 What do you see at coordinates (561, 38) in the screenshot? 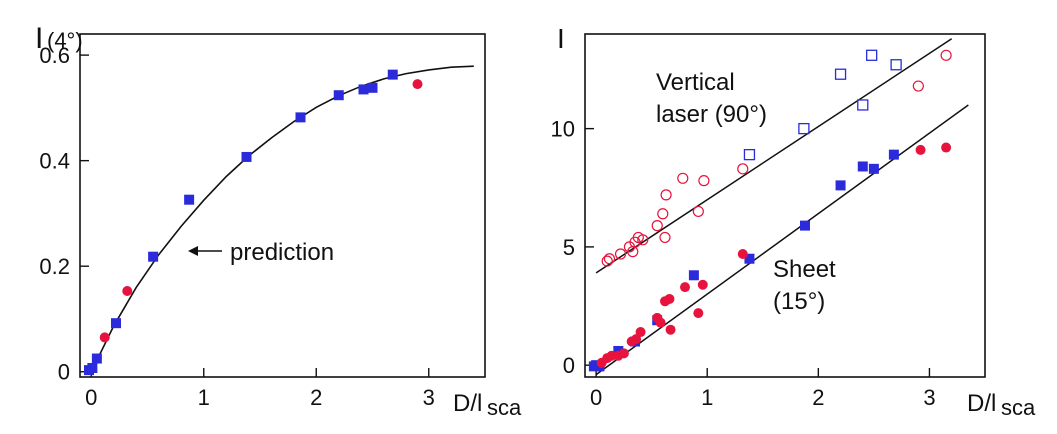
I see `right-ylabel: I` at bounding box center [561, 38].